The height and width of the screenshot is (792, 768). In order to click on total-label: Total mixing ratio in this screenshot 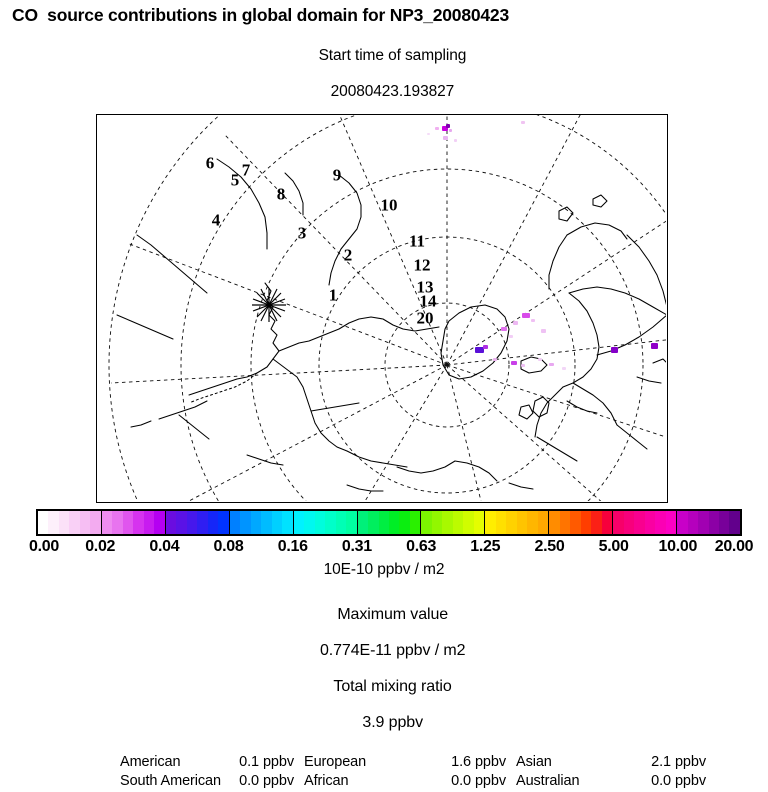, I will do `click(392, 686)`.